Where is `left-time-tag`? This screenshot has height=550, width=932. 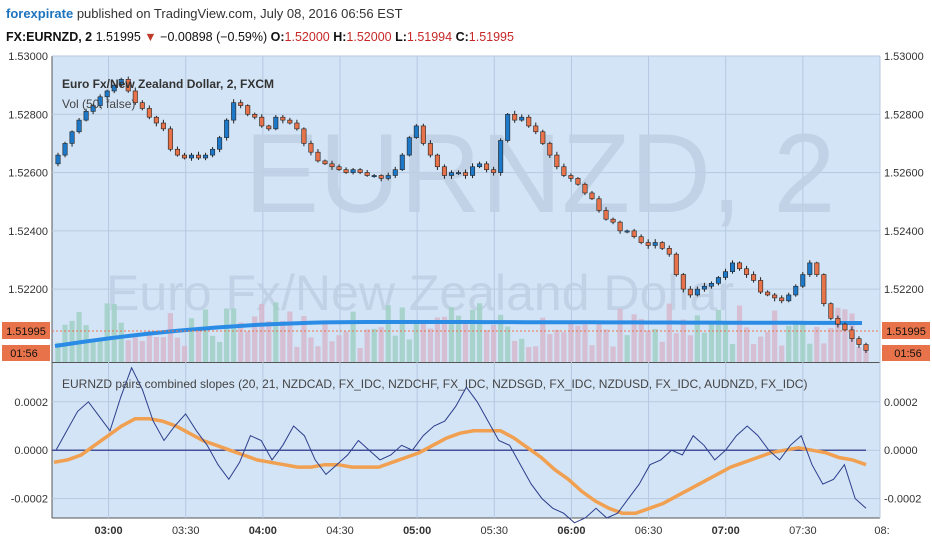 left-time-tag is located at coordinates (26, 353).